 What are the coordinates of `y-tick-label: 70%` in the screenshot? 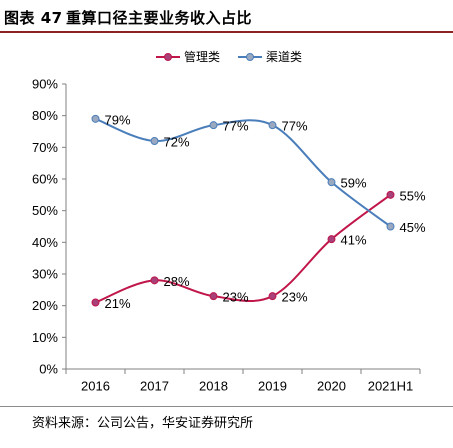 It's located at (45, 147).